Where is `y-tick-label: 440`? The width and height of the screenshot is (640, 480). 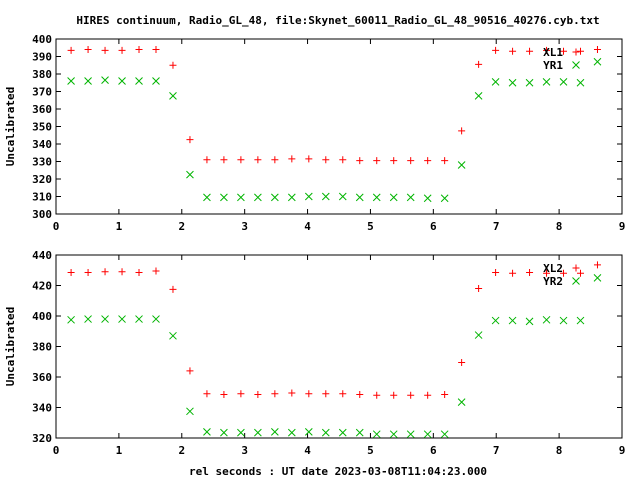 y-tick-label: 440 is located at coordinates (42, 255).